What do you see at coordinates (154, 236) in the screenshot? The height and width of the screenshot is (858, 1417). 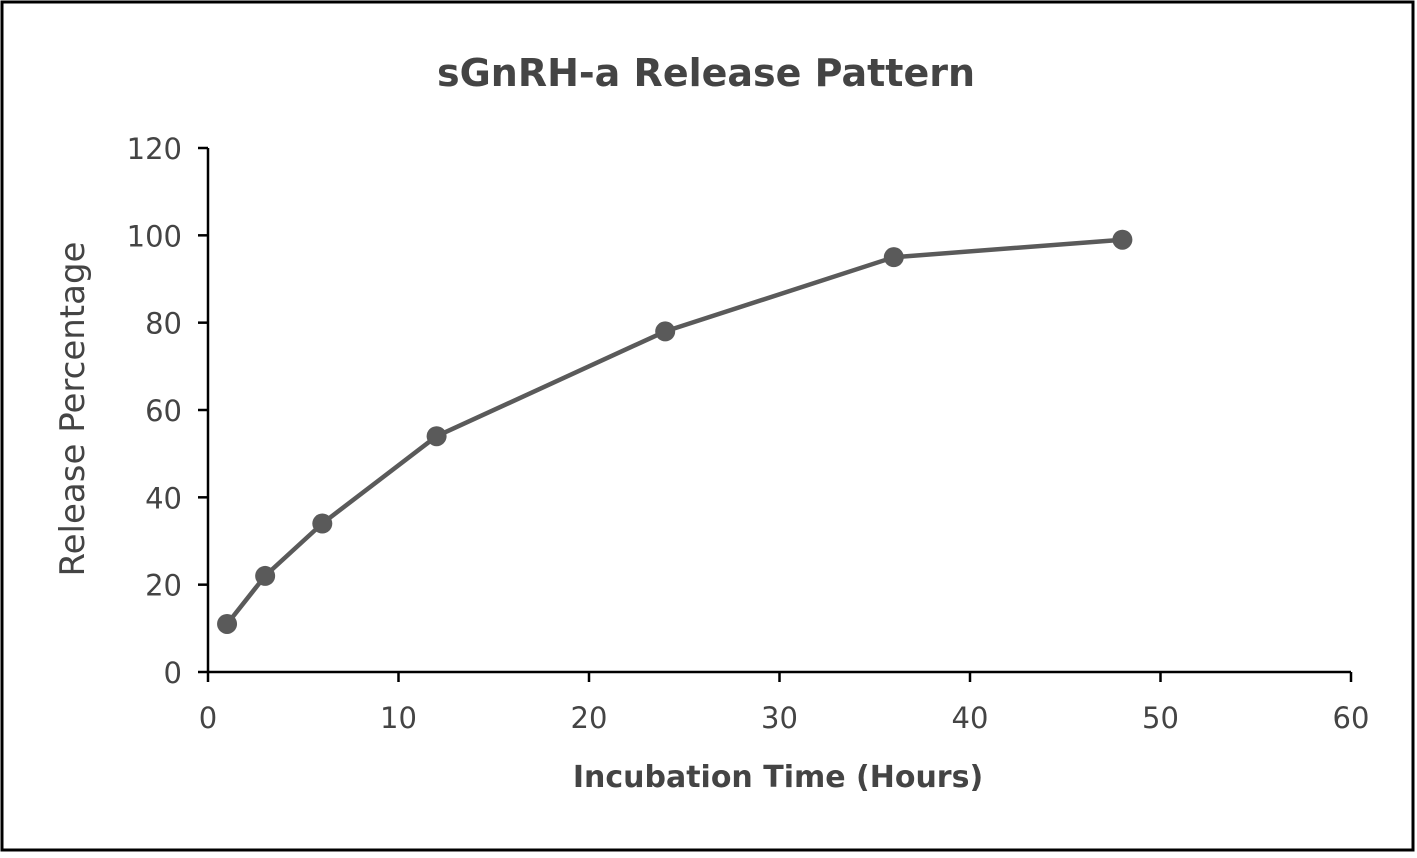 I see `y-tick-label: 100` at bounding box center [154, 236].